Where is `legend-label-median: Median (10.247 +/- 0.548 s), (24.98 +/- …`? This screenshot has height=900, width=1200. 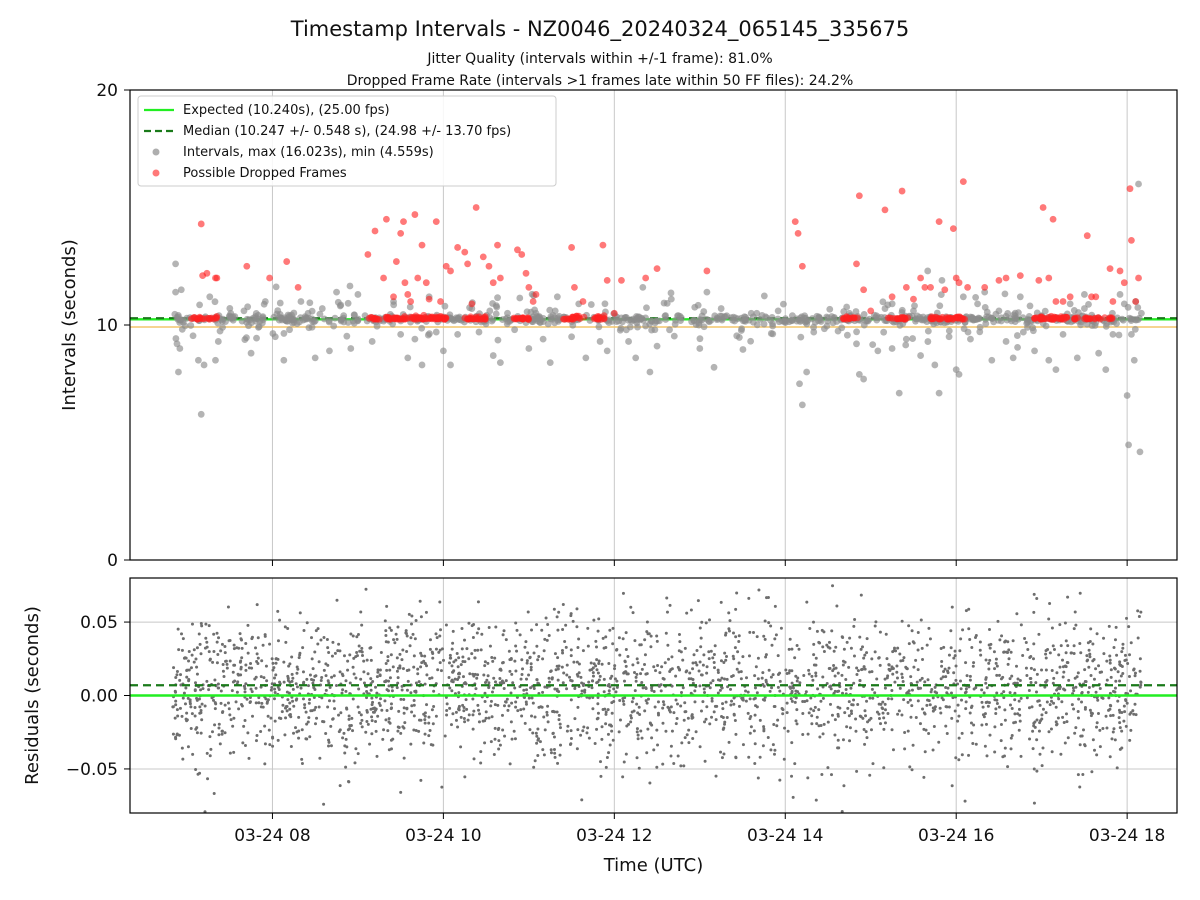 legend-label-median: Median (10.247 +/- 0.548 s), (24.98 +/- … is located at coordinates (347, 131).